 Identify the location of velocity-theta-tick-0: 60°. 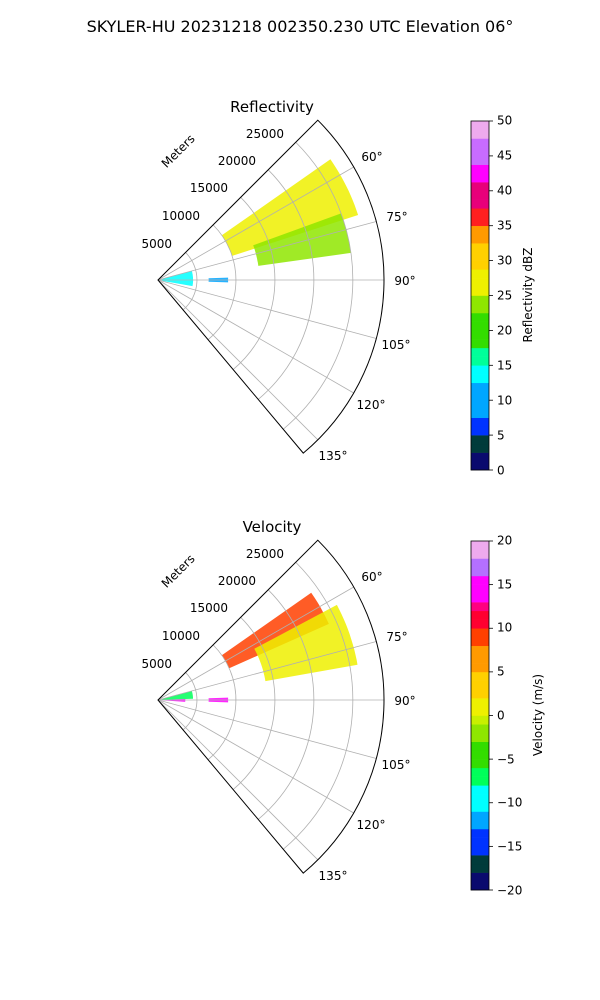
(371, 577).